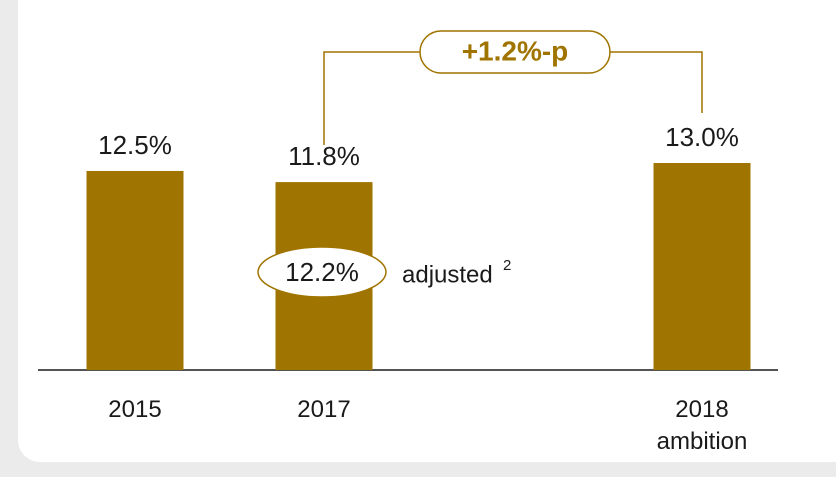 Image resolution: width=836 pixels, height=477 pixels. I want to click on x-tick-label: 2015, so click(135, 409).